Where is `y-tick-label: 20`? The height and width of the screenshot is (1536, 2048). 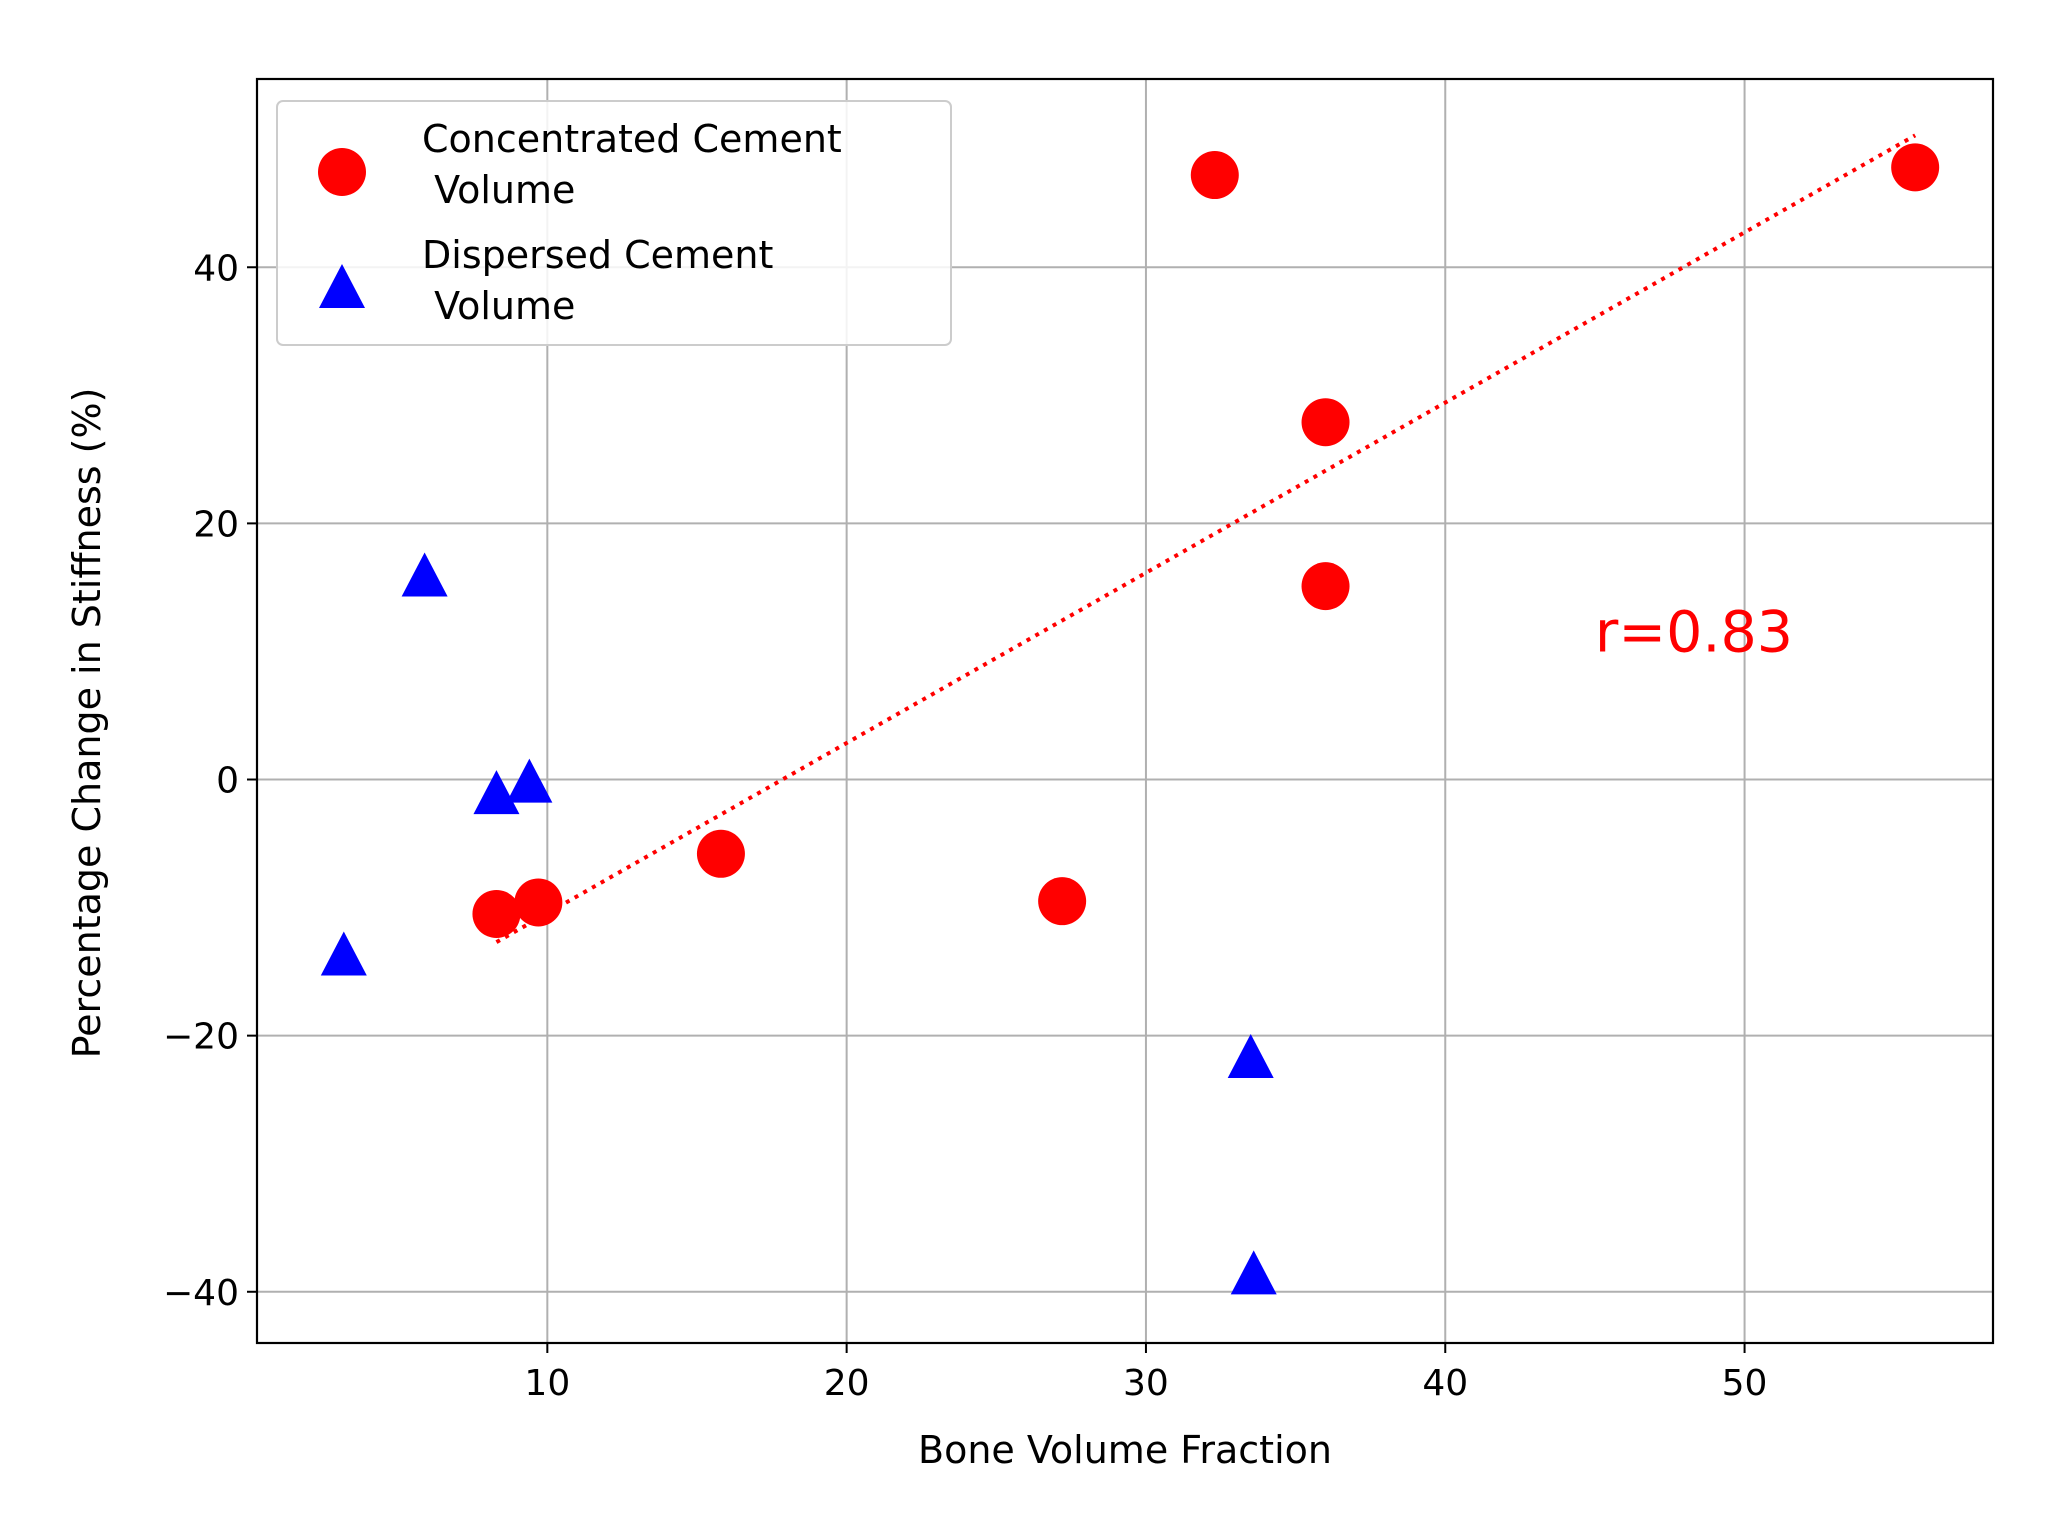
y-tick-label: 20 is located at coordinates (216, 524).